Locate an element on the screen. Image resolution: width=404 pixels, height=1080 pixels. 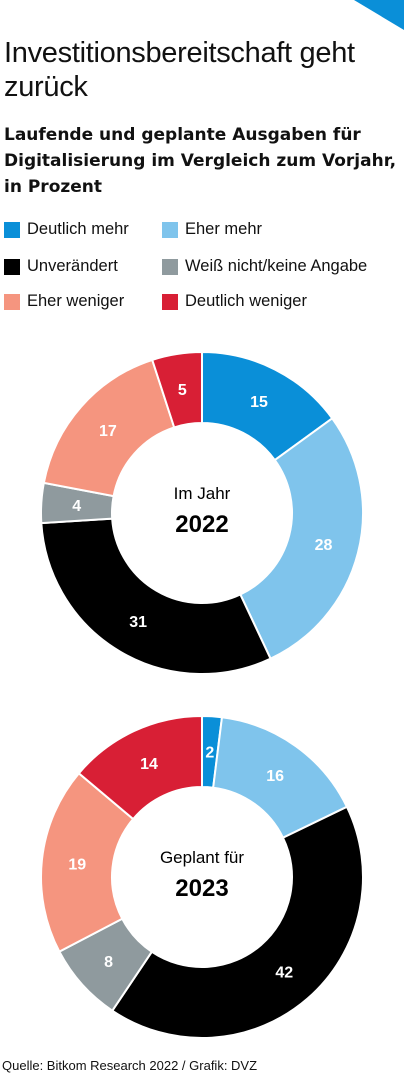
slice-value-label: 5 is located at coordinates (182, 390).